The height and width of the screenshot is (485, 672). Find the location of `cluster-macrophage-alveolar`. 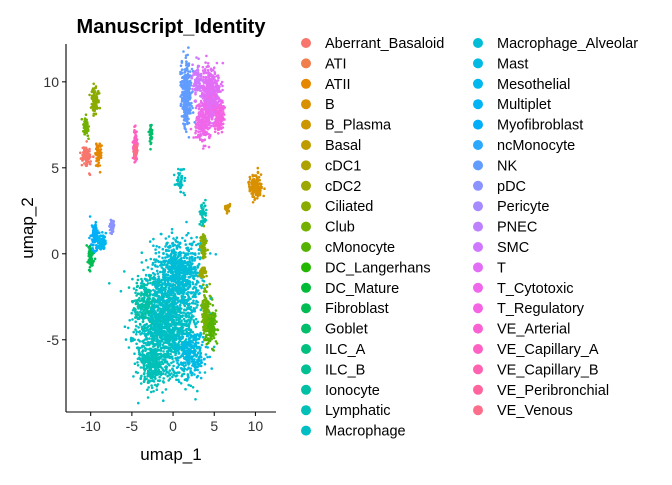

cluster-macrophage-alveolar is located at coordinates (181, 280).